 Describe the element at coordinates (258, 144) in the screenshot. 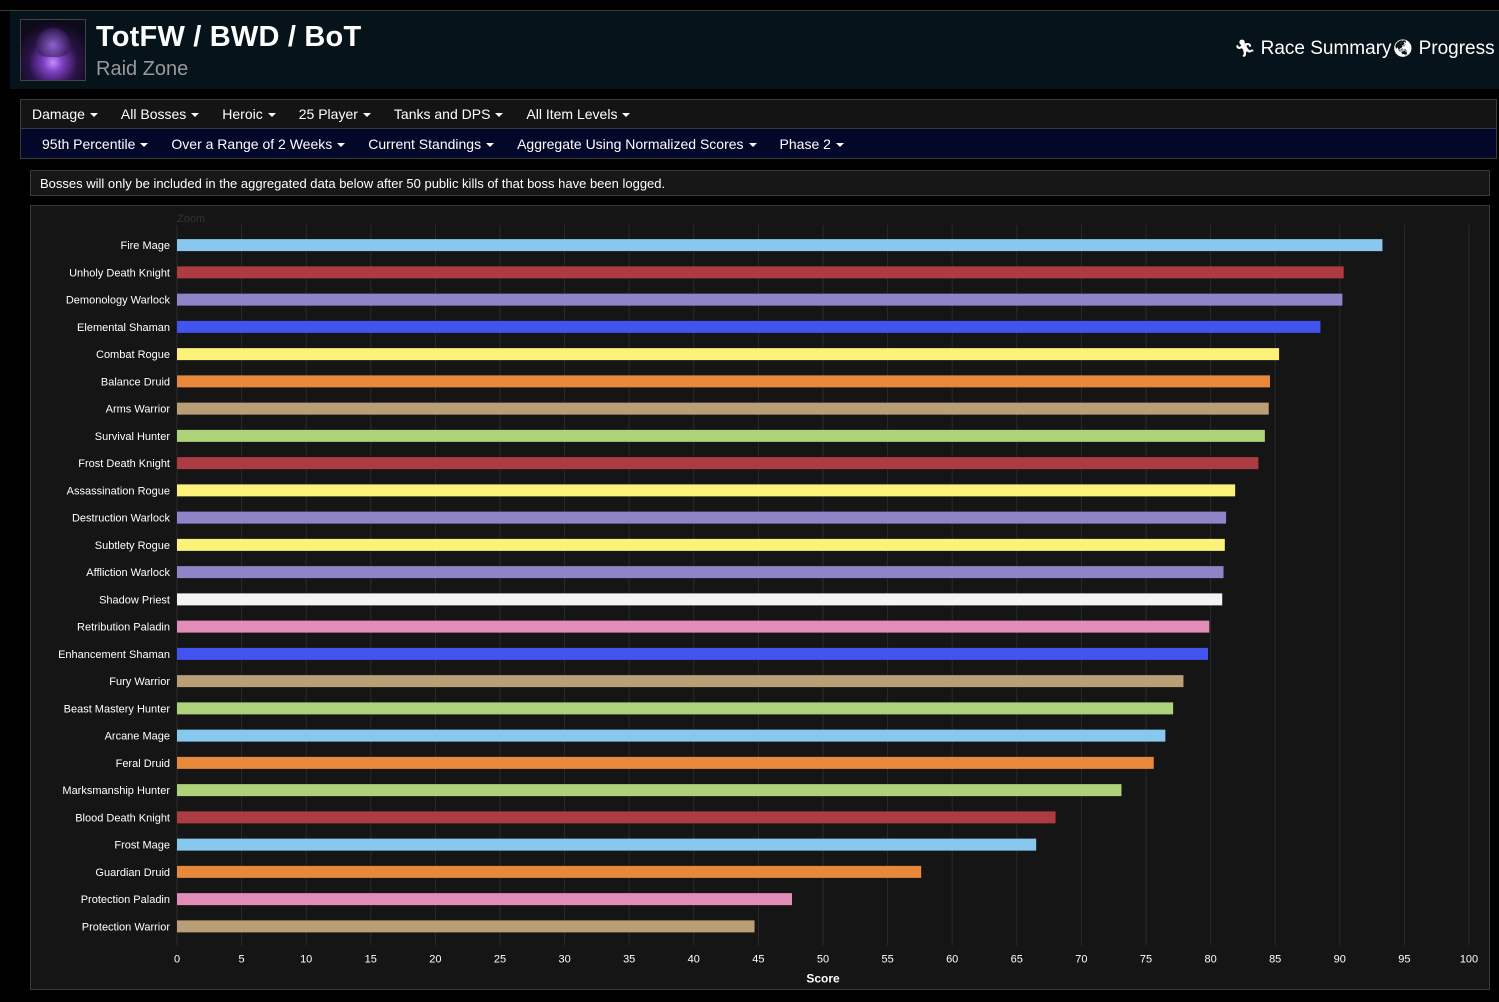

I see `range-dropdown: Over a Range of 2 Weeks` at that location.